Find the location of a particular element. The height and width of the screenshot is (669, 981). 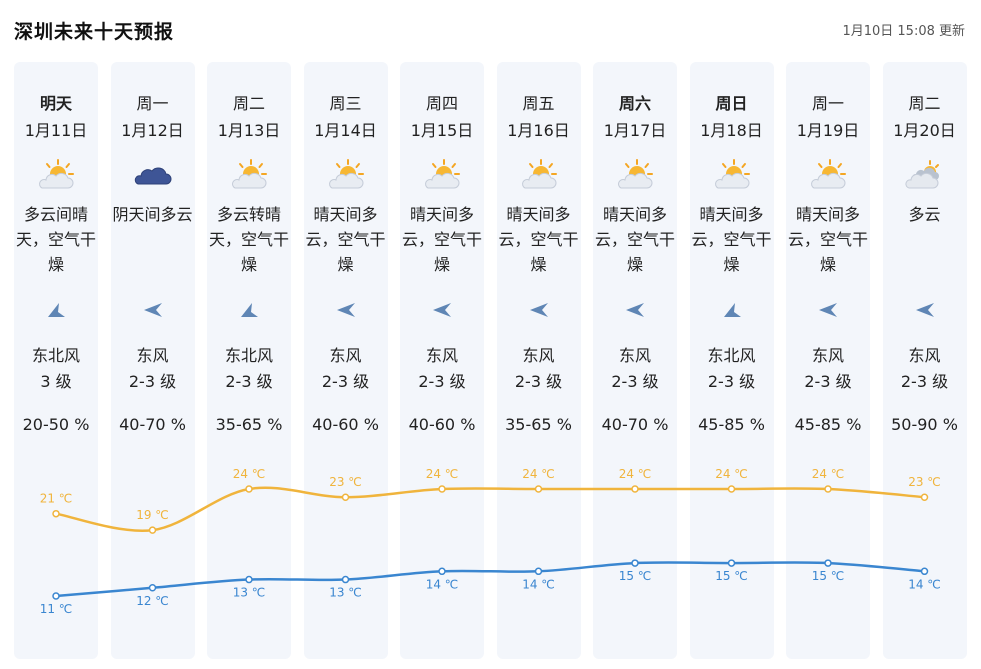

forecast-day-column: 周五 1月16日 晴天间多云，空气干燥 东风 2-3 级 35-65 % is located at coordinates (538, 360).